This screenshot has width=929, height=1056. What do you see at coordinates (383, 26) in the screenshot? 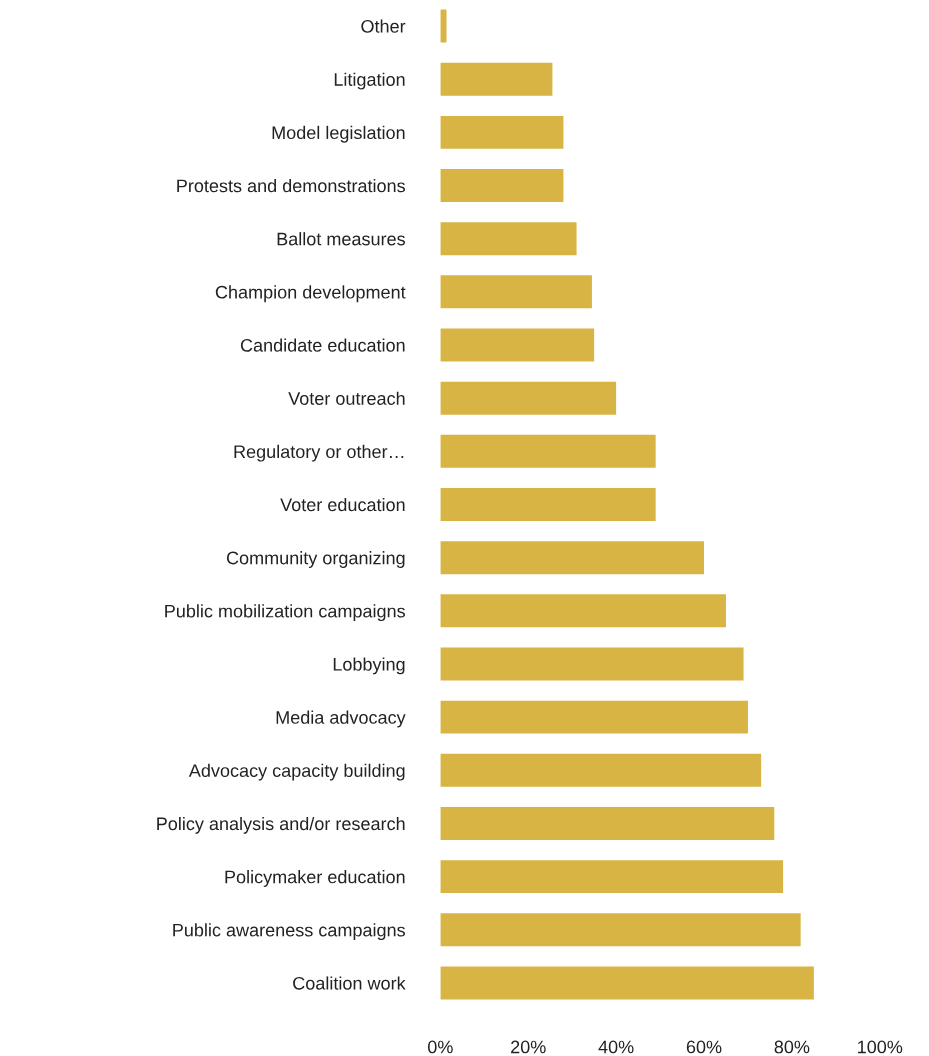
I see `y-tick-label: Other` at bounding box center [383, 26].